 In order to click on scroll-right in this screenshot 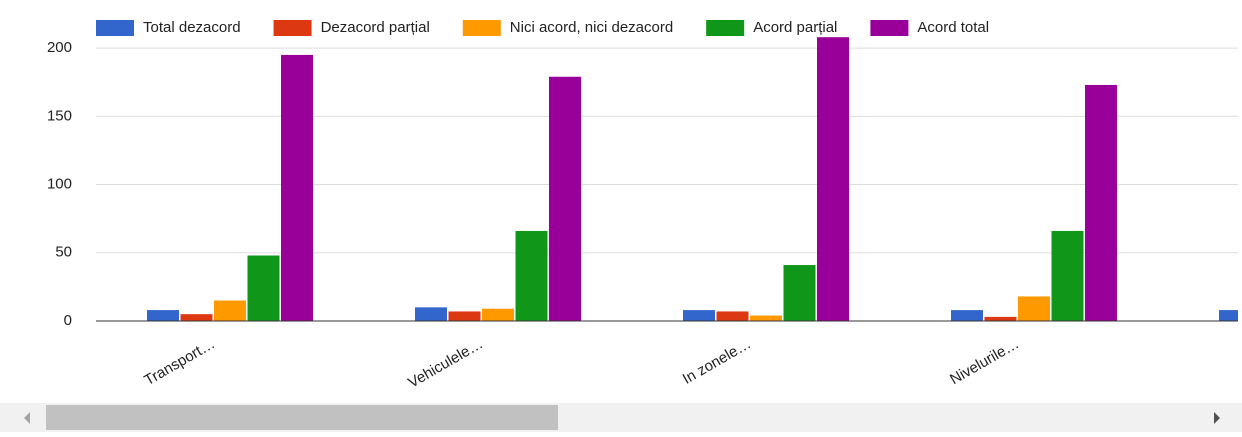, I will do `click(1217, 418)`.